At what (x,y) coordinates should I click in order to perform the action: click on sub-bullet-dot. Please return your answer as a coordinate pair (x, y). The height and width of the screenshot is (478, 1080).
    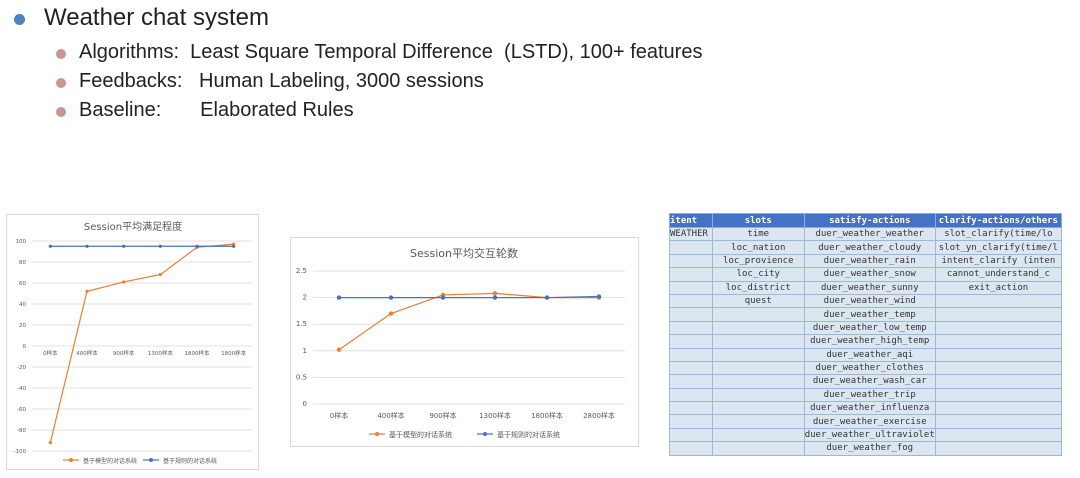
    Looking at the image, I should click on (61, 54).